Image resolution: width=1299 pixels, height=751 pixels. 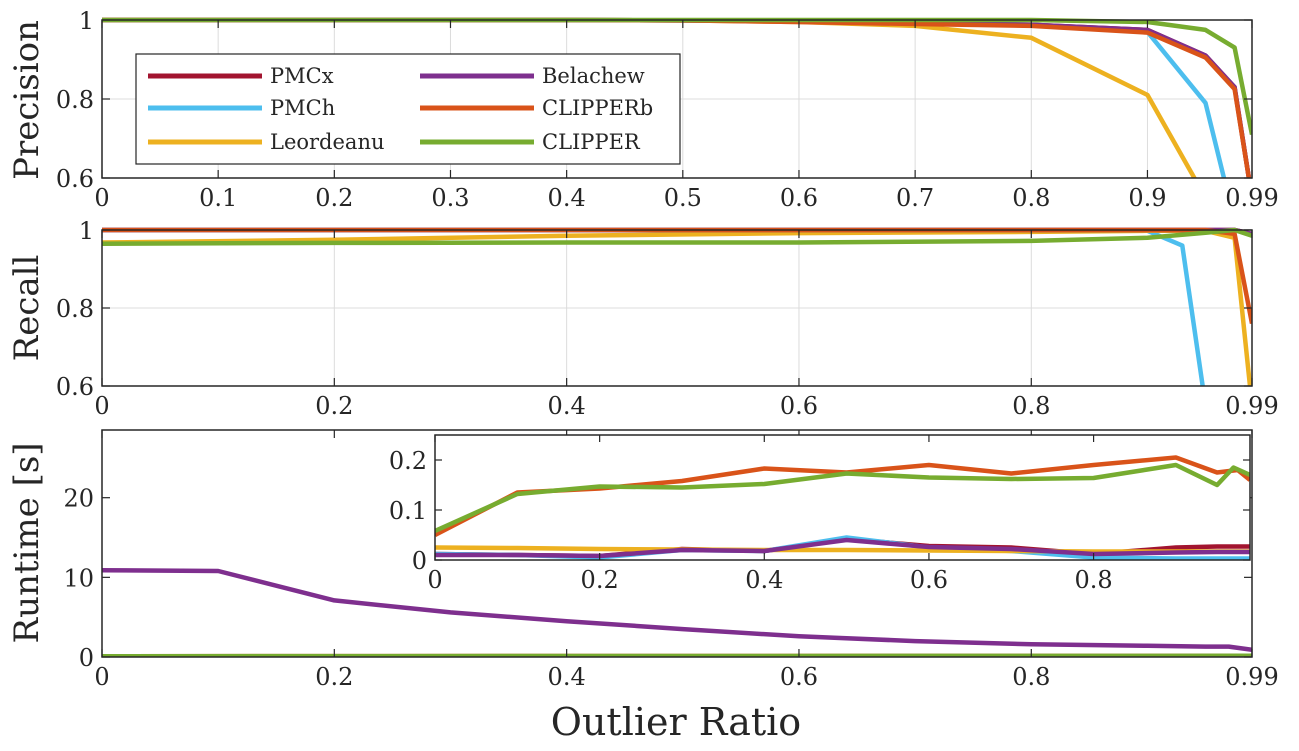 I want to click on series-group, so click(x=842, y=507).